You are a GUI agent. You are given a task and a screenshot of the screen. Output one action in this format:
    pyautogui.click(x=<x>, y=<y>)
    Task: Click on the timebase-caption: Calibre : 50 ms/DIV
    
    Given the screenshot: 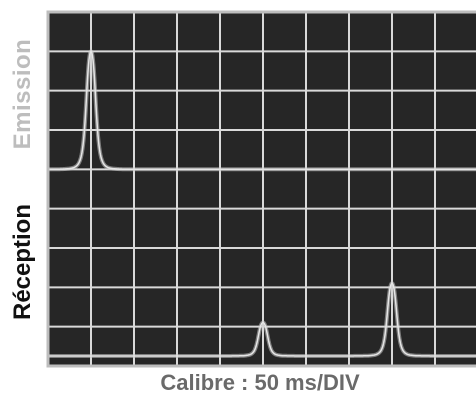 What is the action you would take?
    pyautogui.click(x=260, y=382)
    